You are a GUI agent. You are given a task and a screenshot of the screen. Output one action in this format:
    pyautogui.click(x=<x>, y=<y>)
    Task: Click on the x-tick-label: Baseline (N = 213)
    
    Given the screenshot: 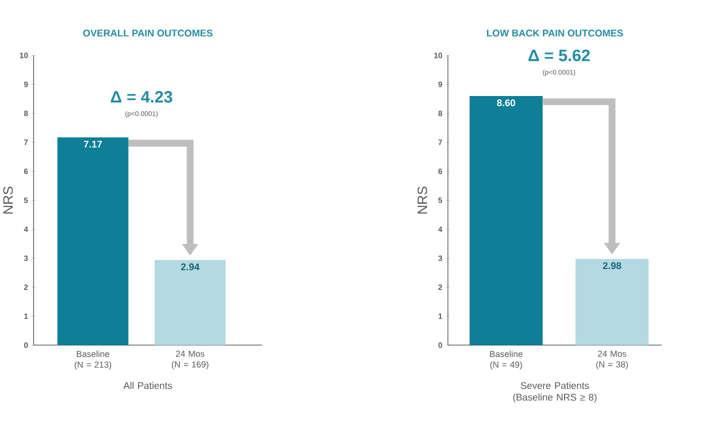 What is the action you would take?
    pyautogui.click(x=93, y=360)
    